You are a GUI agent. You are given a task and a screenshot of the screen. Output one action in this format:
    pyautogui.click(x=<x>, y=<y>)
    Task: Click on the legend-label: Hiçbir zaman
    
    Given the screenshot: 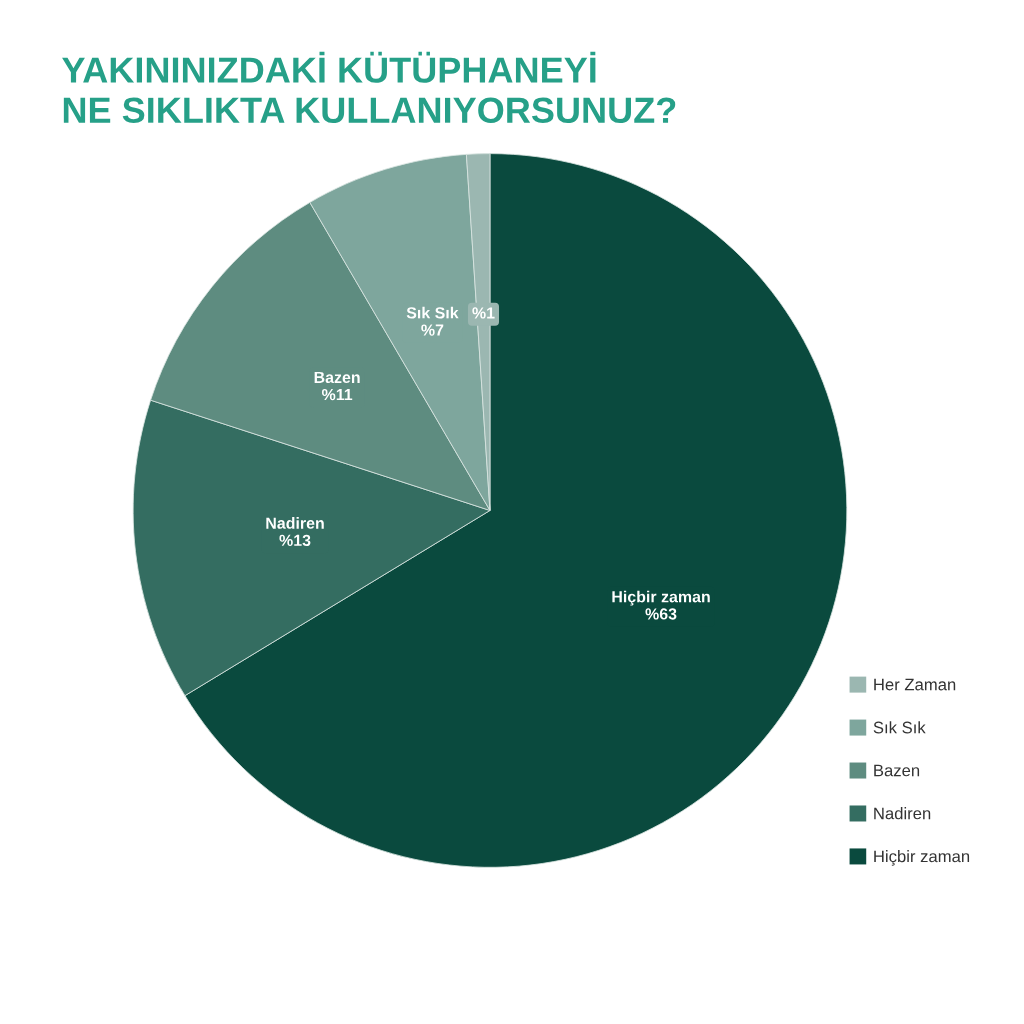 What is the action you would take?
    pyautogui.click(x=922, y=858)
    